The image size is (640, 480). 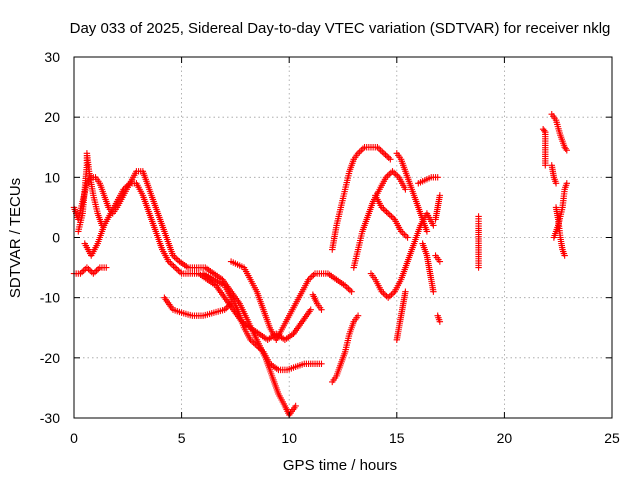 What do you see at coordinates (291, 300) in the screenshot?
I see `series-arc-g` at bounding box center [291, 300].